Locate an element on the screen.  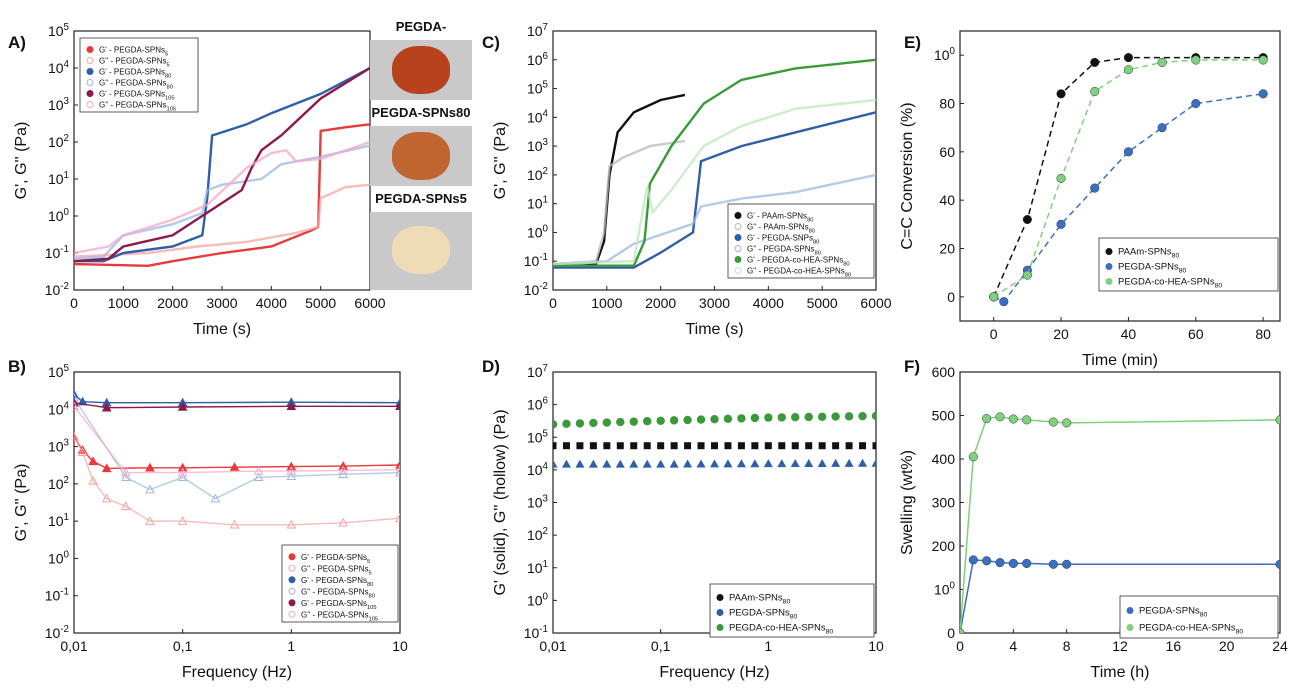
x-tick-label: 1000 is located at coordinates (123, 303).